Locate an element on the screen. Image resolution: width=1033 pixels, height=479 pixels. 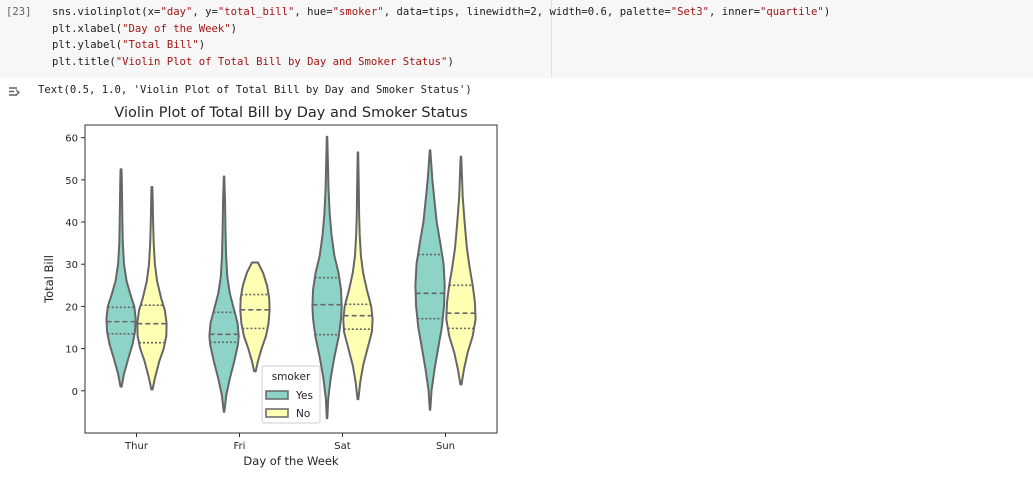
legend-title: smoker is located at coordinates (291, 377).